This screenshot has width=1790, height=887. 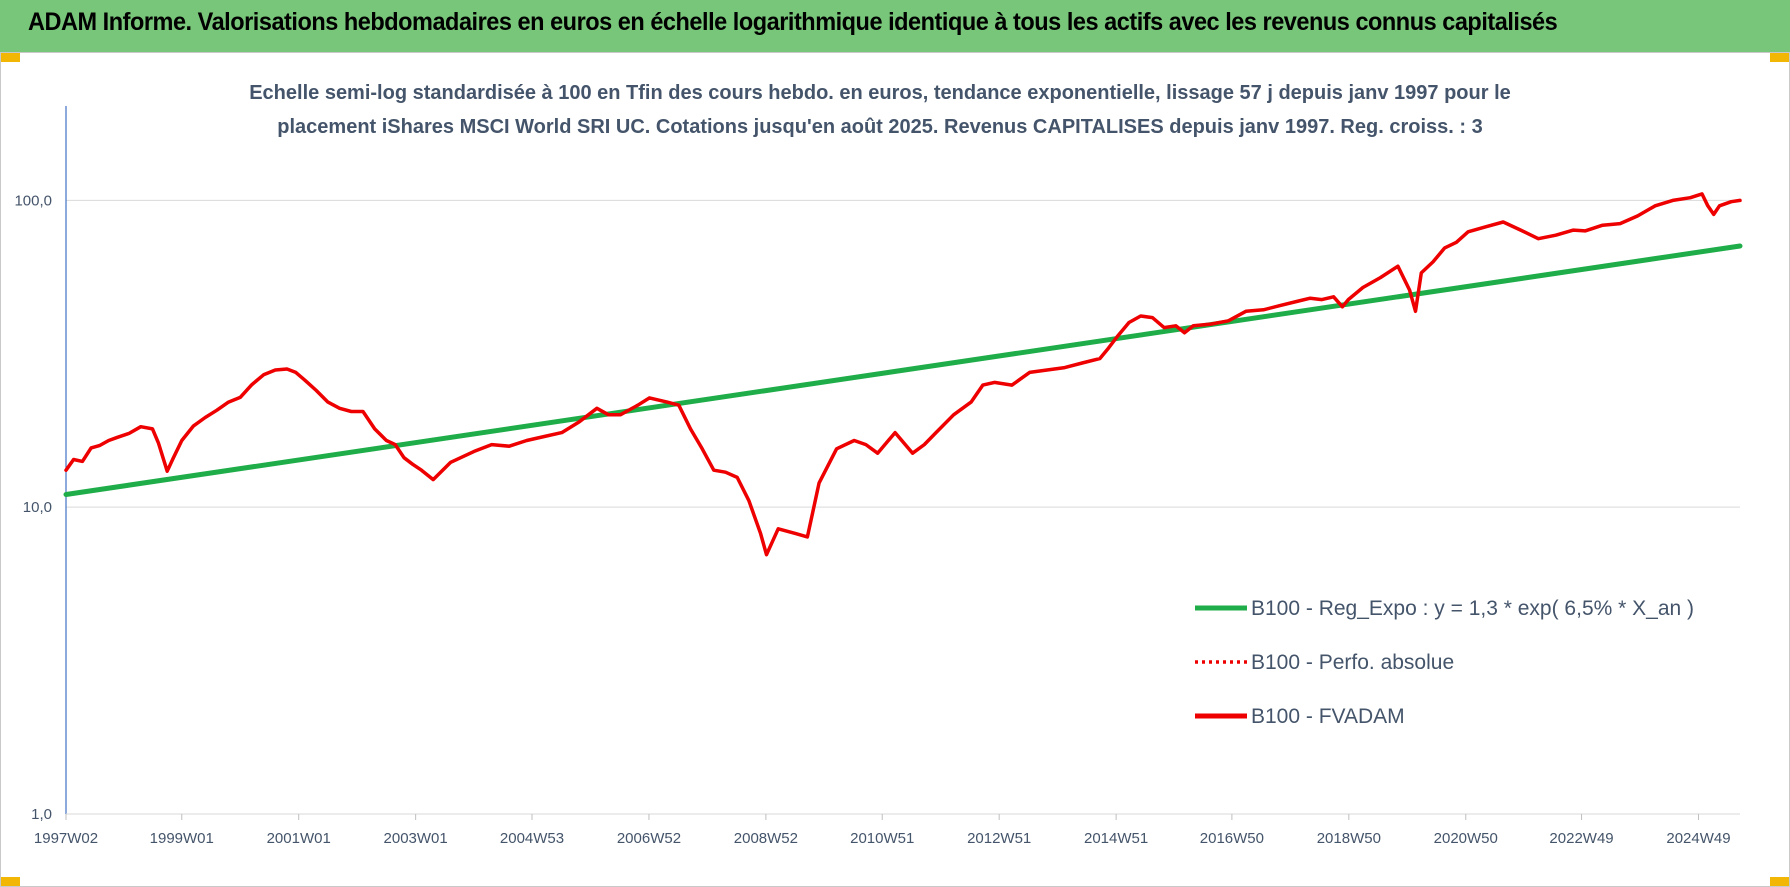 I want to click on x-tick-label: 2020W50, so click(x=1466, y=838).